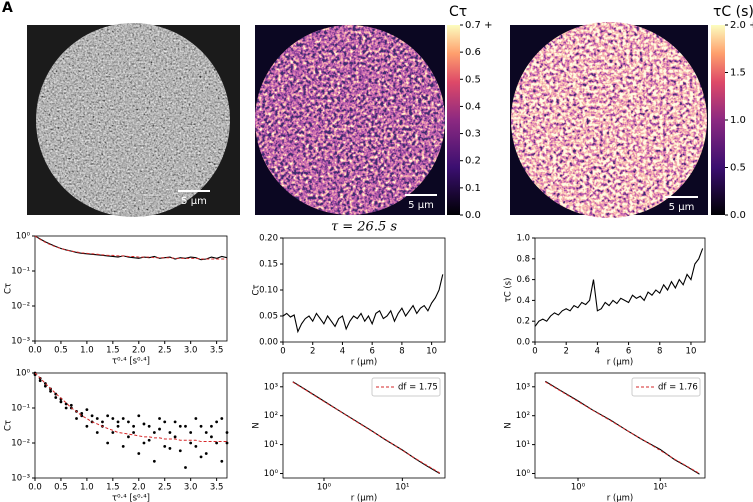 This screenshot has height=502, width=753. What do you see at coordinates (131, 362) in the screenshot?
I see `x-axis-label: τ⁰·⁴ [s⁰·⁴]` at bounding box center [131, 362].